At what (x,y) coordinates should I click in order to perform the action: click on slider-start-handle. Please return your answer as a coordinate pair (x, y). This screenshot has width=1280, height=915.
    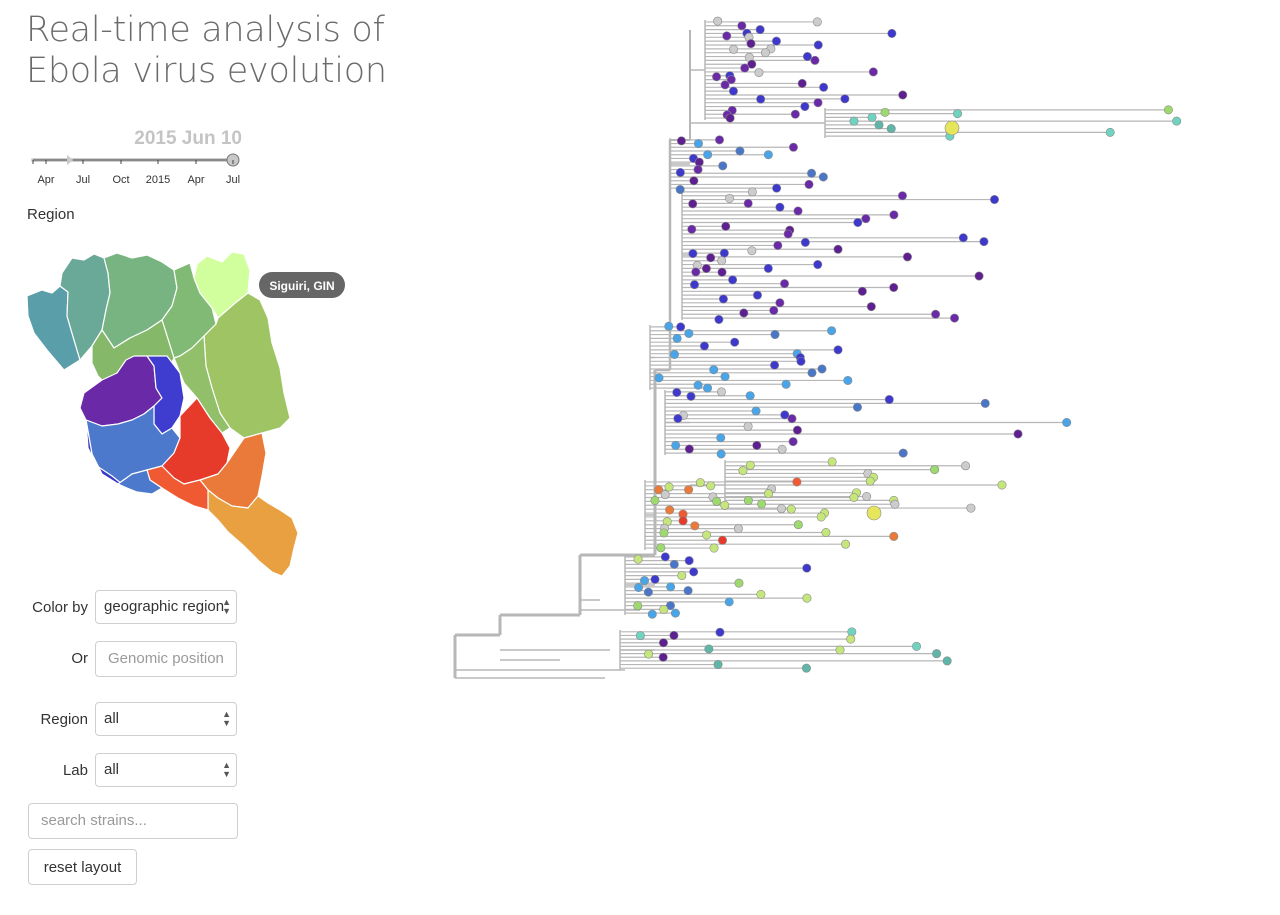
    Looking at the image, I should click on (70, 160).